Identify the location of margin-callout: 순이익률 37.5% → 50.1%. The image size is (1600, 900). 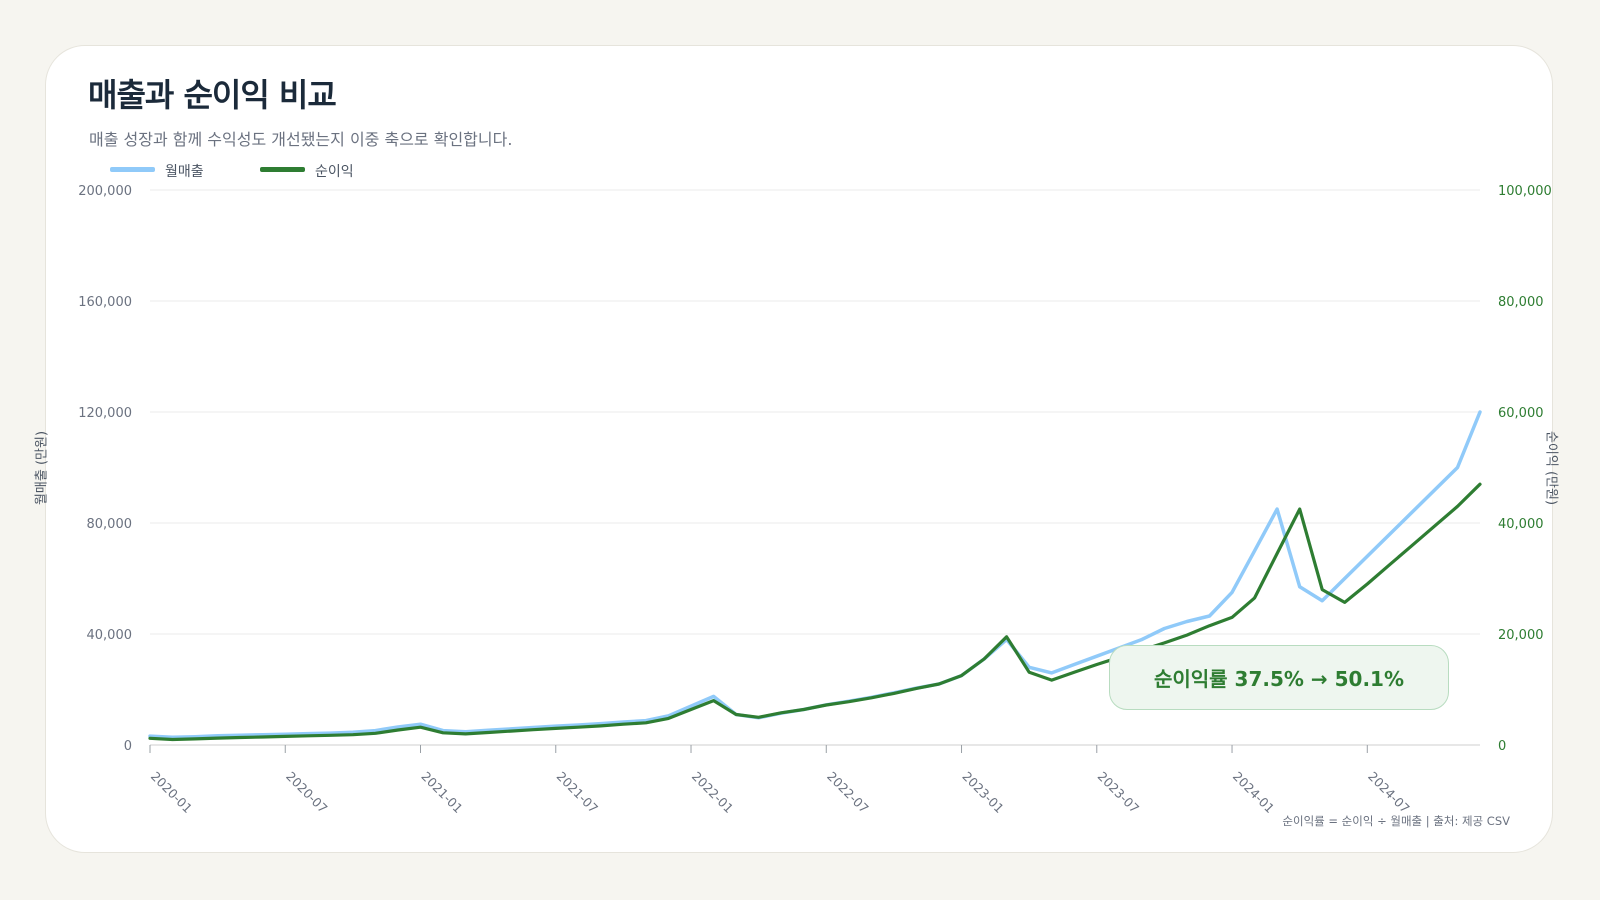
(1279, 677).